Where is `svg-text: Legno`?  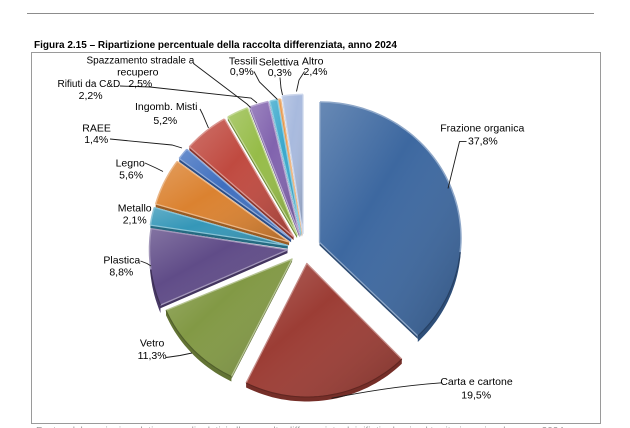
svg-text: Legno is located at coordinates (130, 164).